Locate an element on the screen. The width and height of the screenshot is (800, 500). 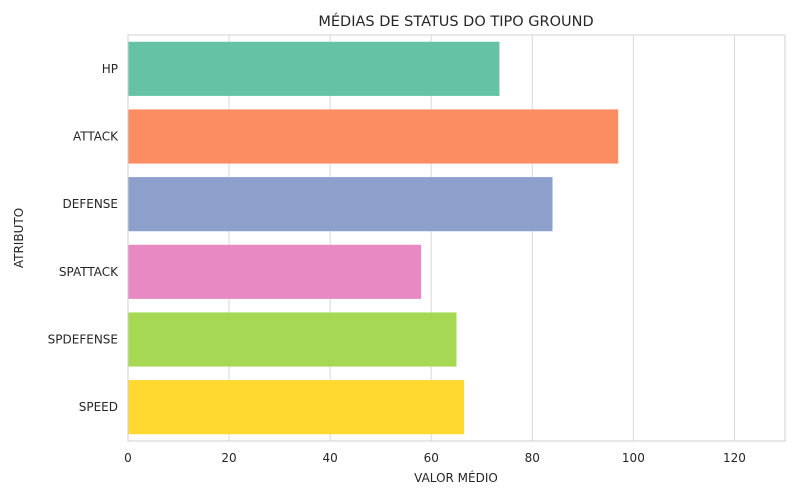
y-tick-labels: HP ATTACK DEFENSE SPATTACK SPDEFENSE SPEED is located at coordinates (83, 238).